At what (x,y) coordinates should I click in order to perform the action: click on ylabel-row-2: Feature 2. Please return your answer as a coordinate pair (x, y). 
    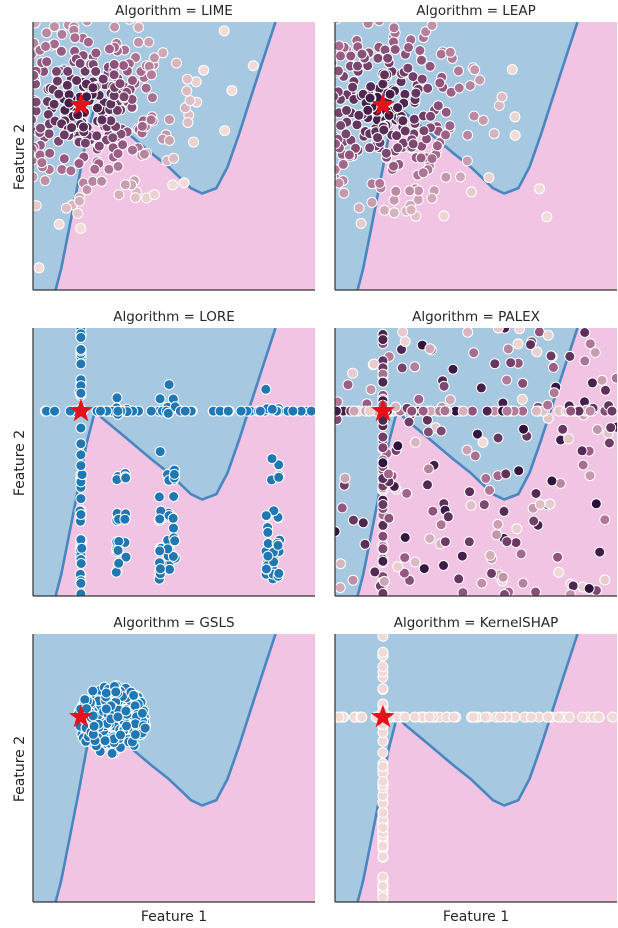
    Looking at the image, I should click on (20, 463).